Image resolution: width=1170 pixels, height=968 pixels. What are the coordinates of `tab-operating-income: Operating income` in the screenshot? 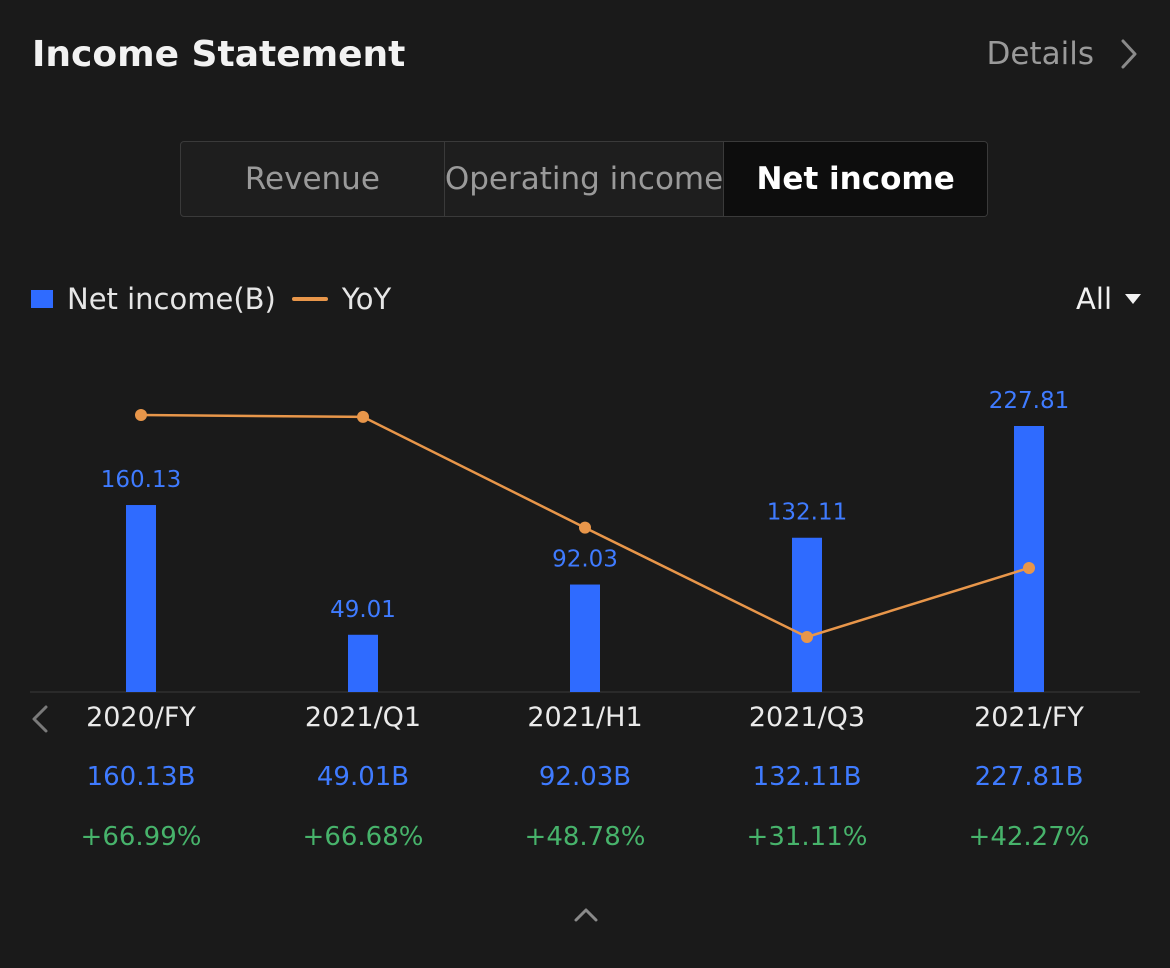 It's located at (585, 179).